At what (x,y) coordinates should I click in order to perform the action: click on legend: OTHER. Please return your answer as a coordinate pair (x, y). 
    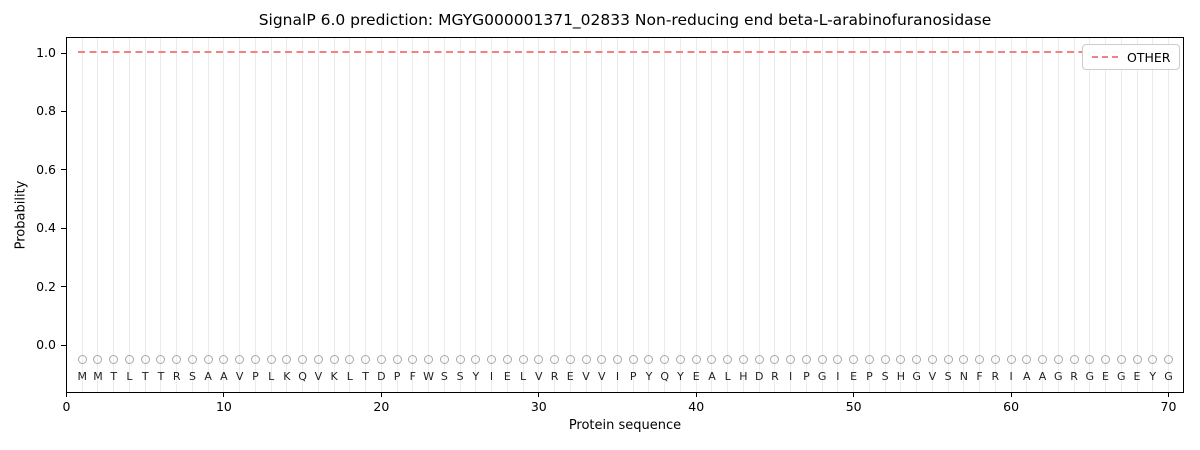
    Looking at the image, I should click on (1131, 57).